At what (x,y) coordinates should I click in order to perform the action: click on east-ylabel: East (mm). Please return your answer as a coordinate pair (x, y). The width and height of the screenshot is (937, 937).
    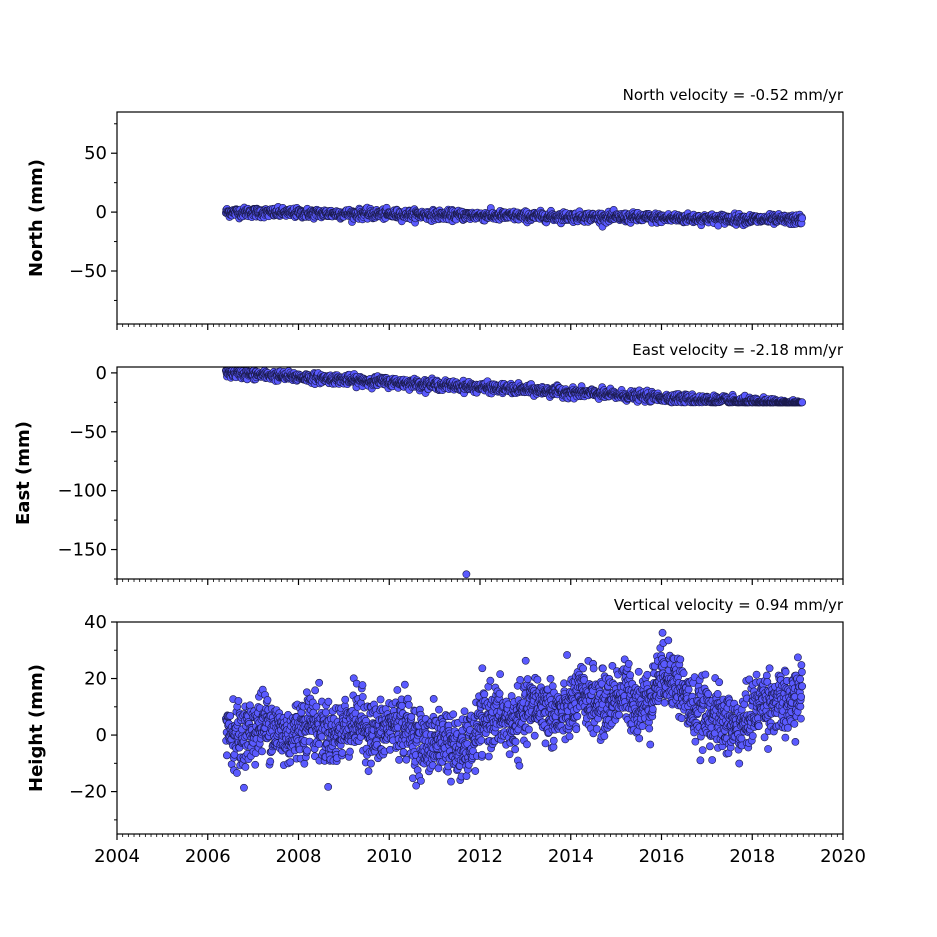
    Looking at the image, I should click on (23, 473).